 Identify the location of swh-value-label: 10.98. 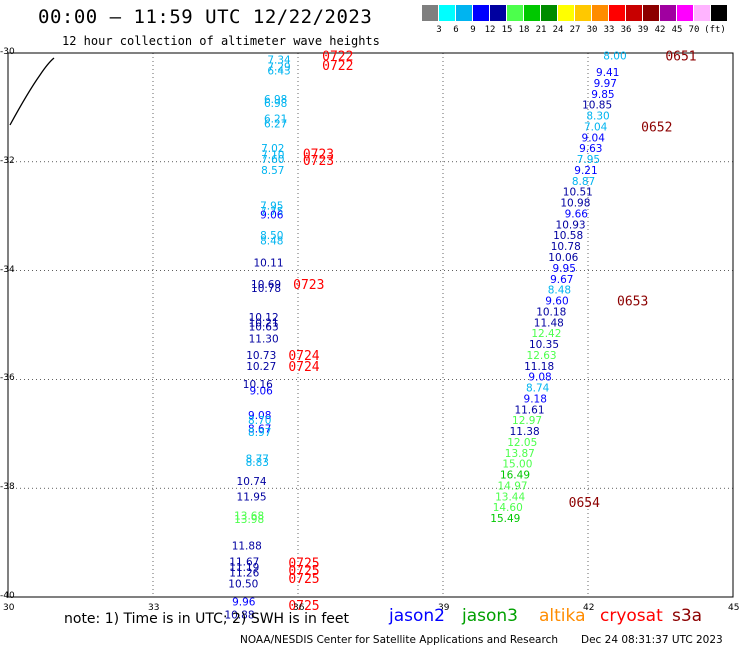
(575, 204).